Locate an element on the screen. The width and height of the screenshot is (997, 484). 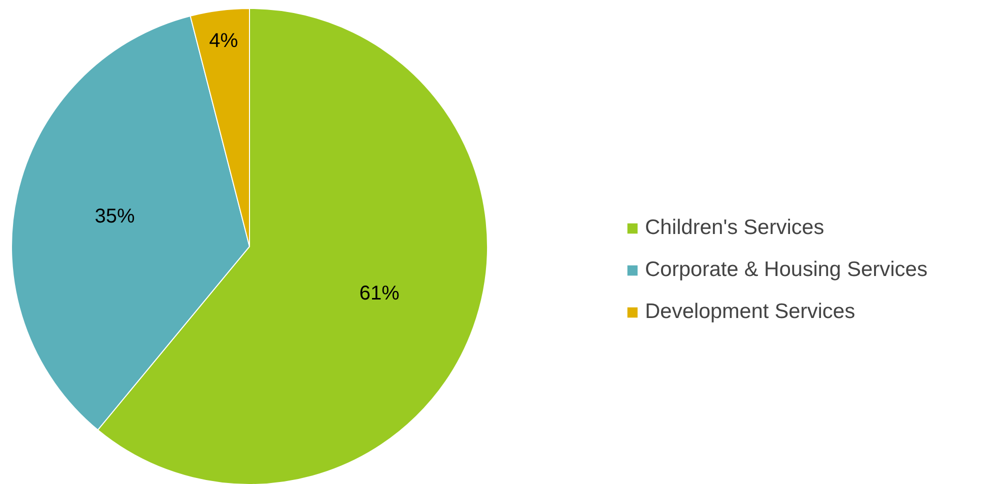
data-label: 61% is located at coordinates (379, 293).